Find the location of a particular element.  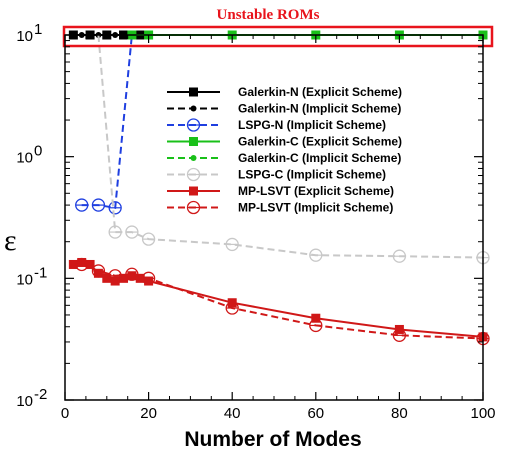

legend-entry-4: Galerkin-C (Implicit Scheme) is located at coordinates (284, 158).